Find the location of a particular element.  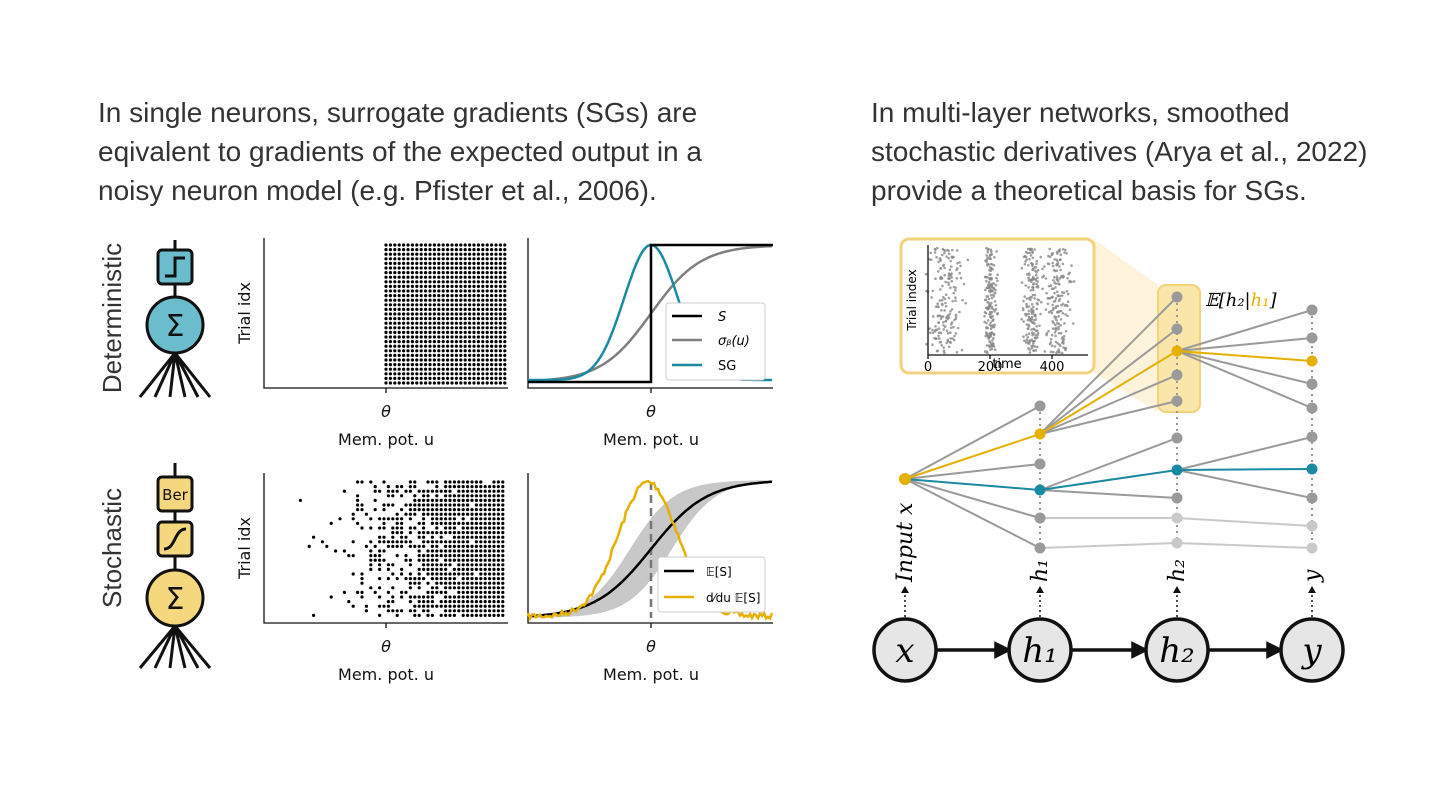

node is located at coordinates (1040, 548).